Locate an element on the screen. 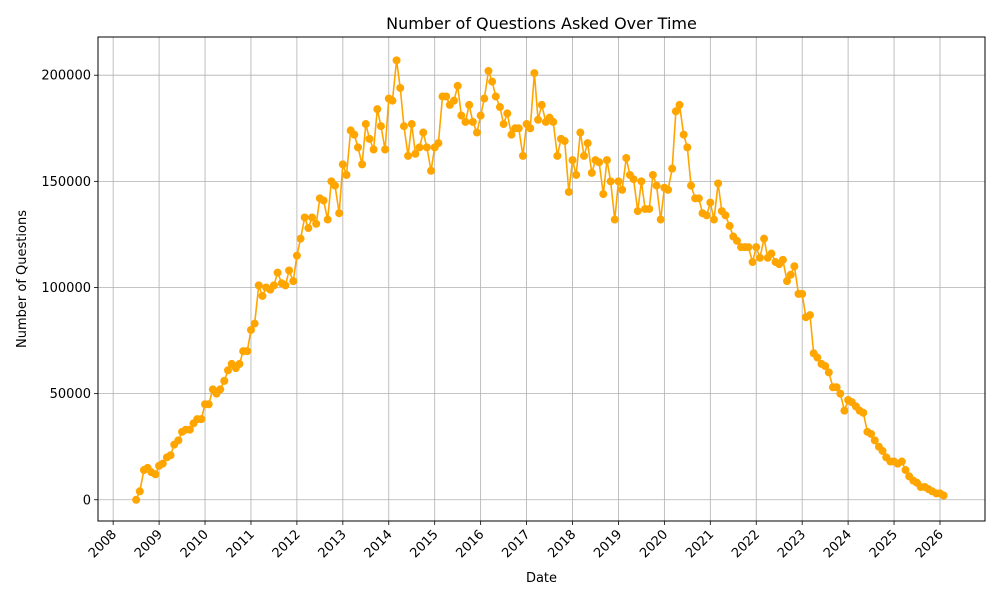 Image resolution: width=1000 pixels, height=600 pixels. x-axis-label: Date is located at coordinates (541, 578).